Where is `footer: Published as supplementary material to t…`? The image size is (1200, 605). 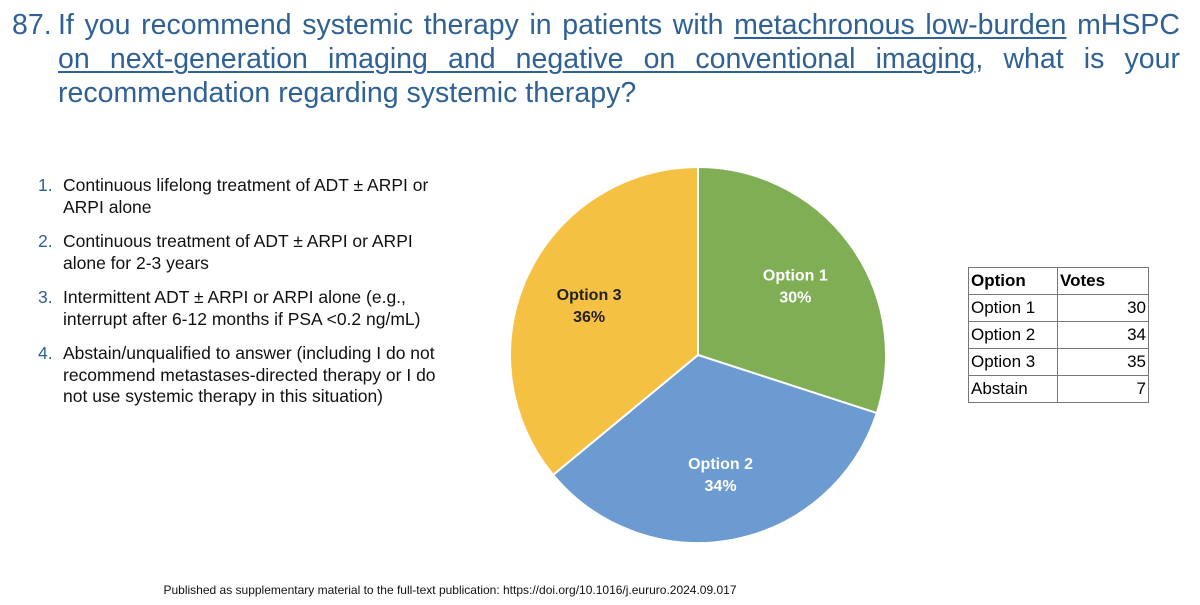
footer: Published as supplementary material to t… is located at coordinates (450, 590).